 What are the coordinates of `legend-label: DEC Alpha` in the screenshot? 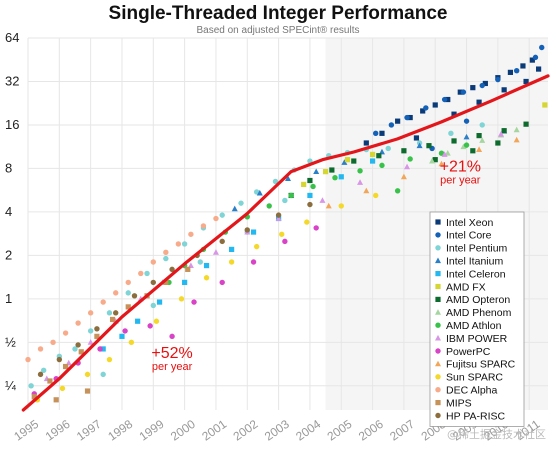 It's located at (472, 391).